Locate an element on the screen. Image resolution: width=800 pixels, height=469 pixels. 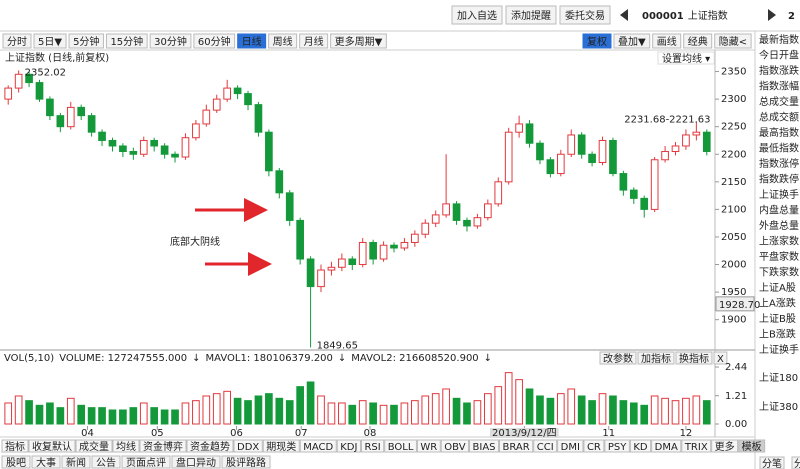
button-label: KD is located at coordinates (640, 447).